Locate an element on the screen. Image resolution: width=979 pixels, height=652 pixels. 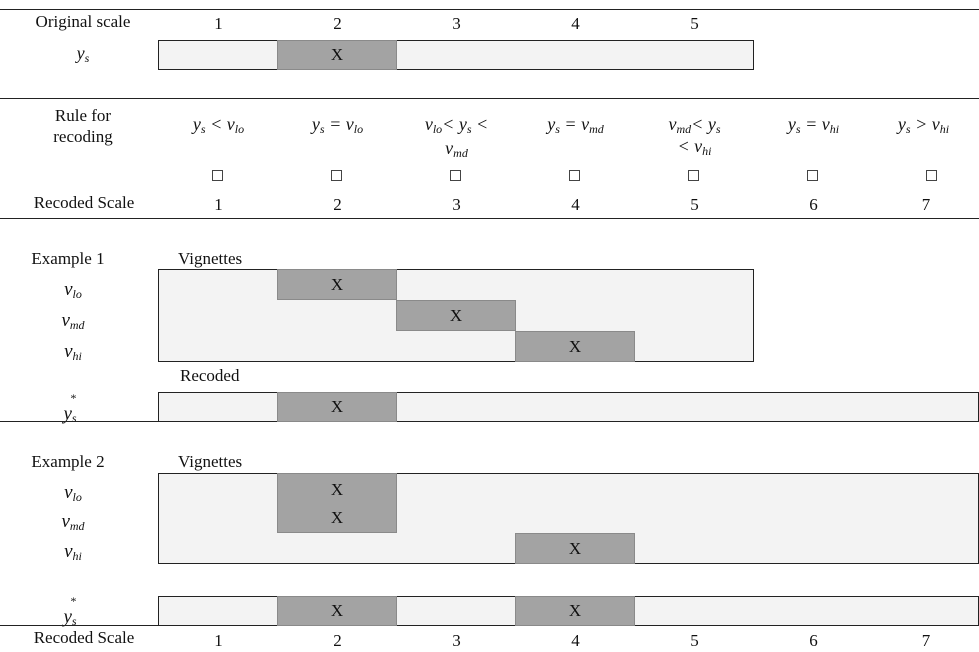
ys-mark-cell: X is located at coordinates (337, 55).